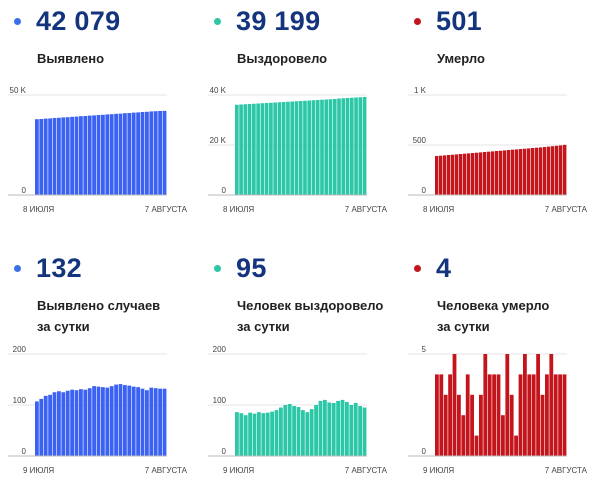 The width and height of the screenshot is (600, 493). I want to click on stat-label: Умерло, so click(461, 58).